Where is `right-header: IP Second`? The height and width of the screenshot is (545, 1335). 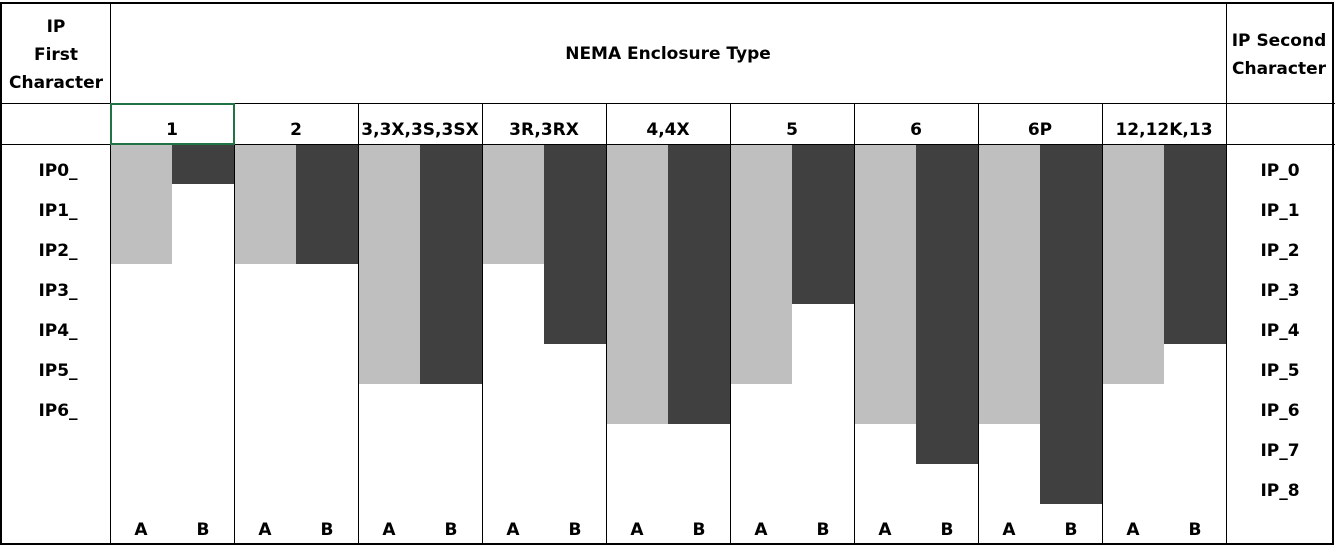
right-header: IP Second is located at coordinates (1279, 41).